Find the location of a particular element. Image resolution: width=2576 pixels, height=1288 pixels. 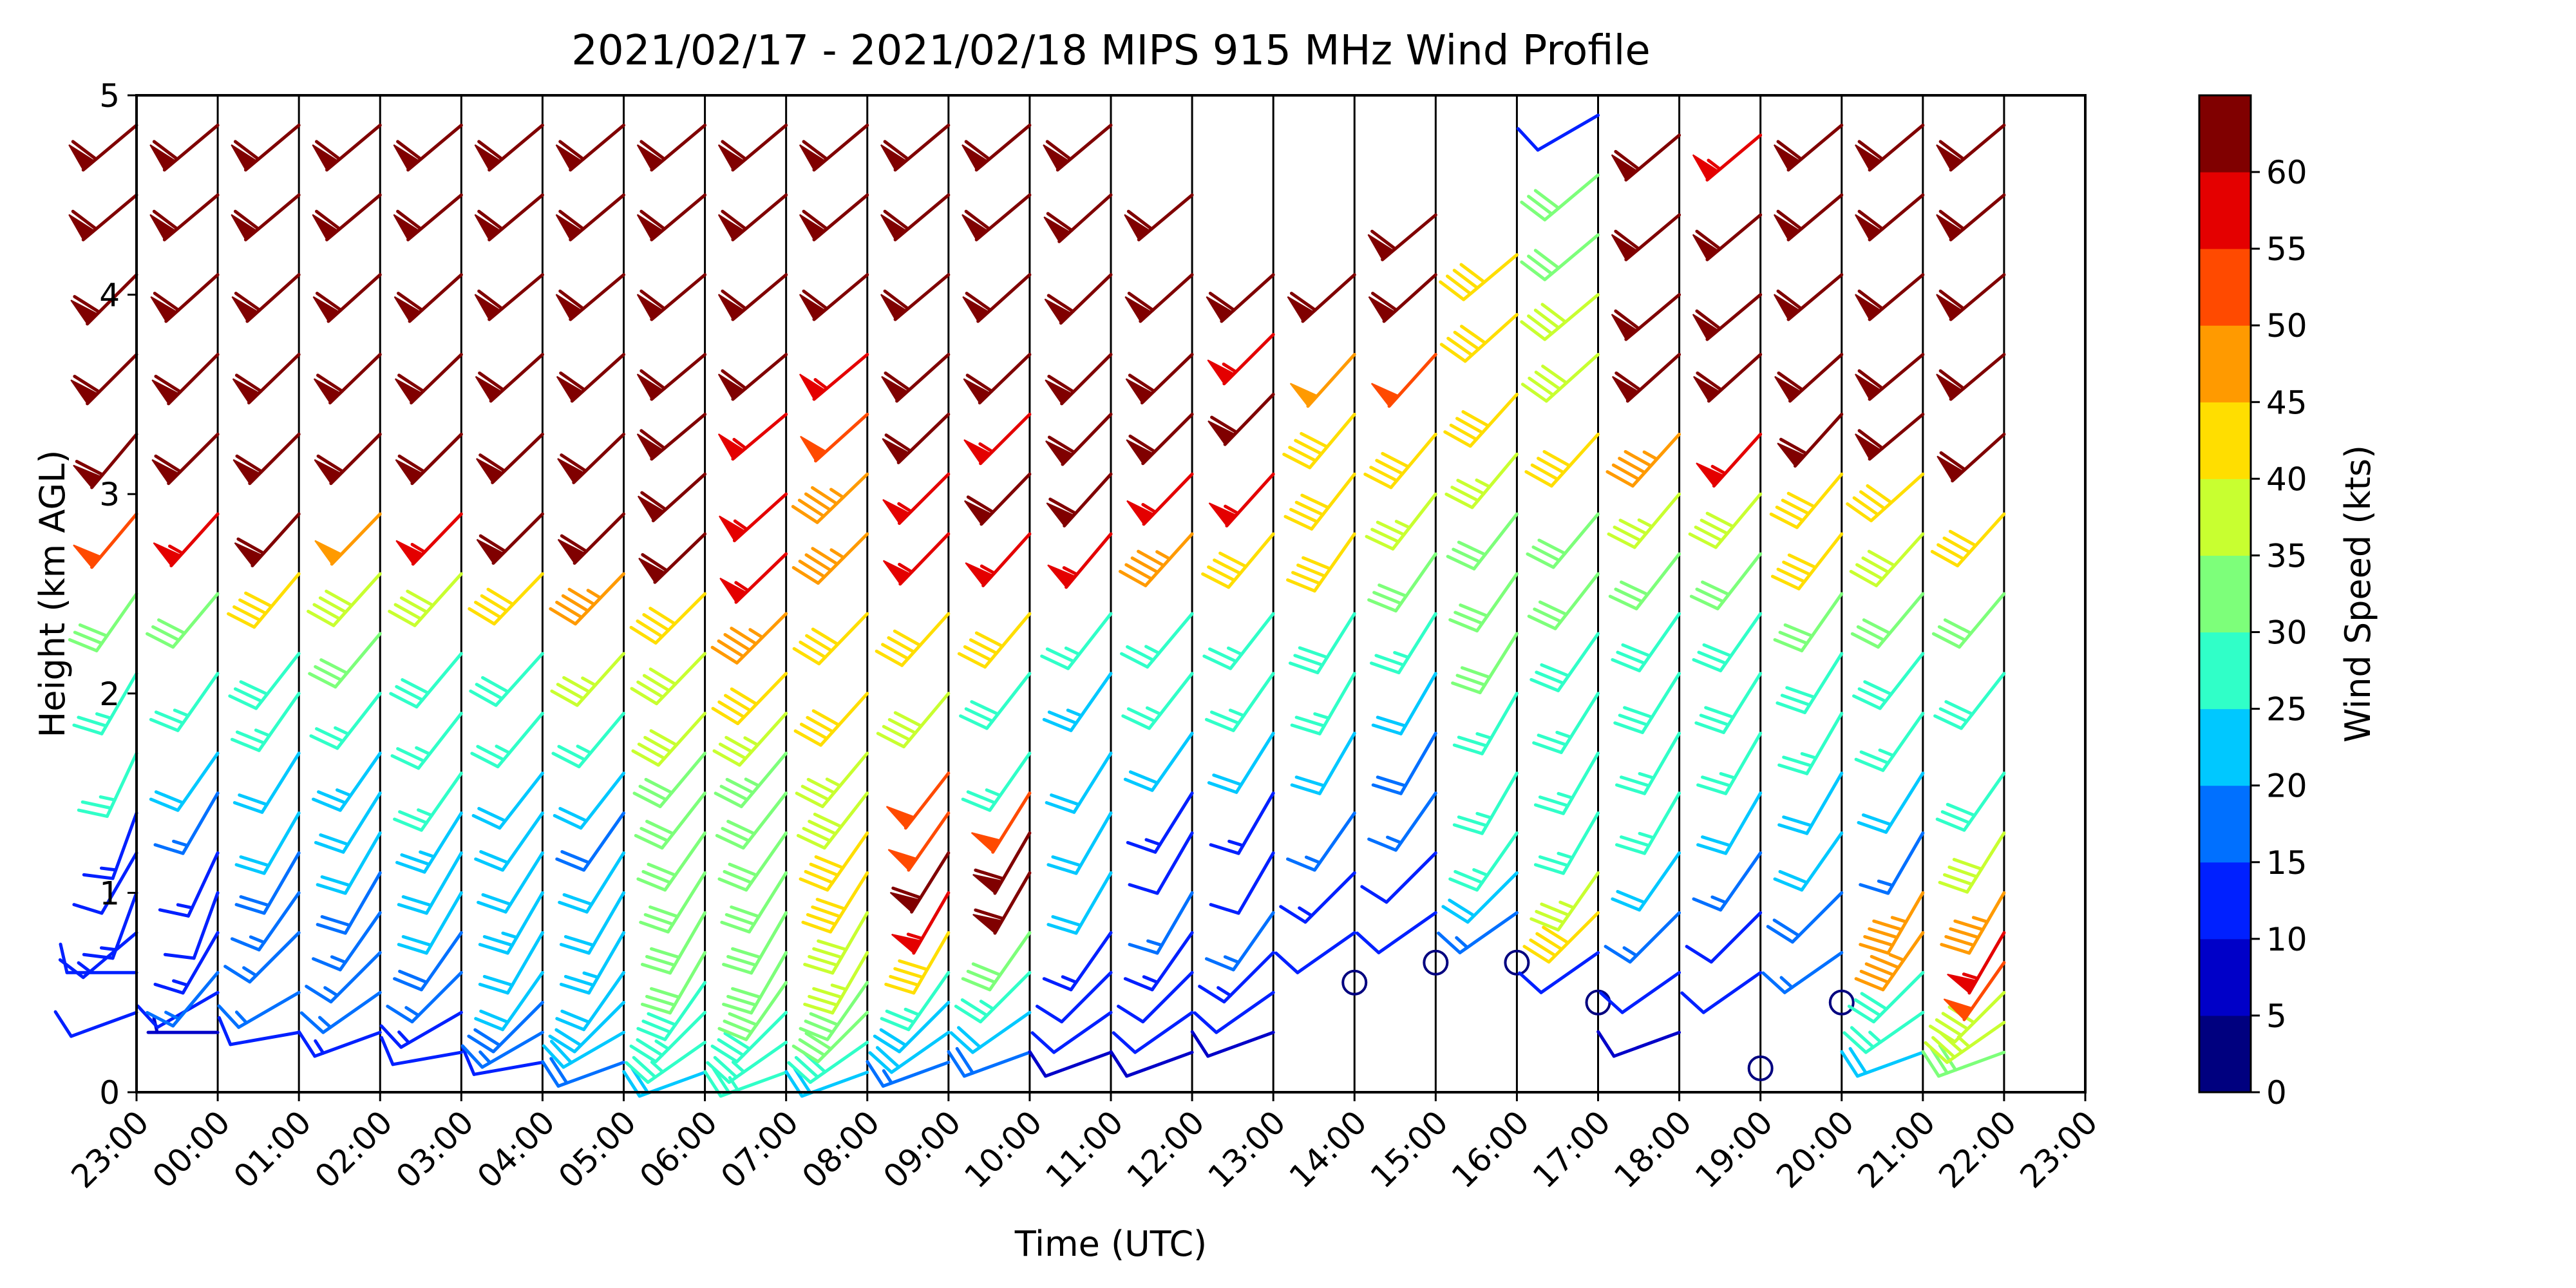

colorbar-segment is located at coordinates (2225, 287).